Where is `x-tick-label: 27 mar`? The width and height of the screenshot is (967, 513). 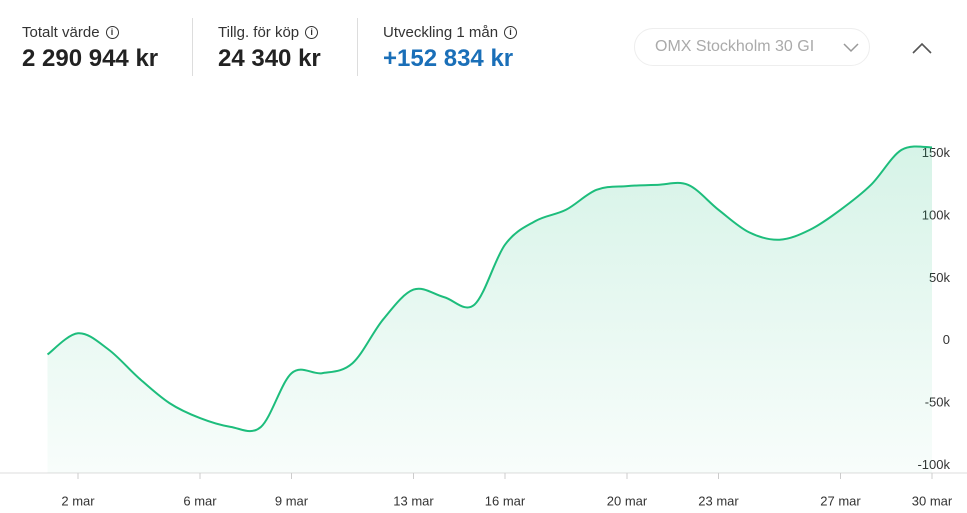 x-tick-label: 27 mar is located at coordinates (840, 500).